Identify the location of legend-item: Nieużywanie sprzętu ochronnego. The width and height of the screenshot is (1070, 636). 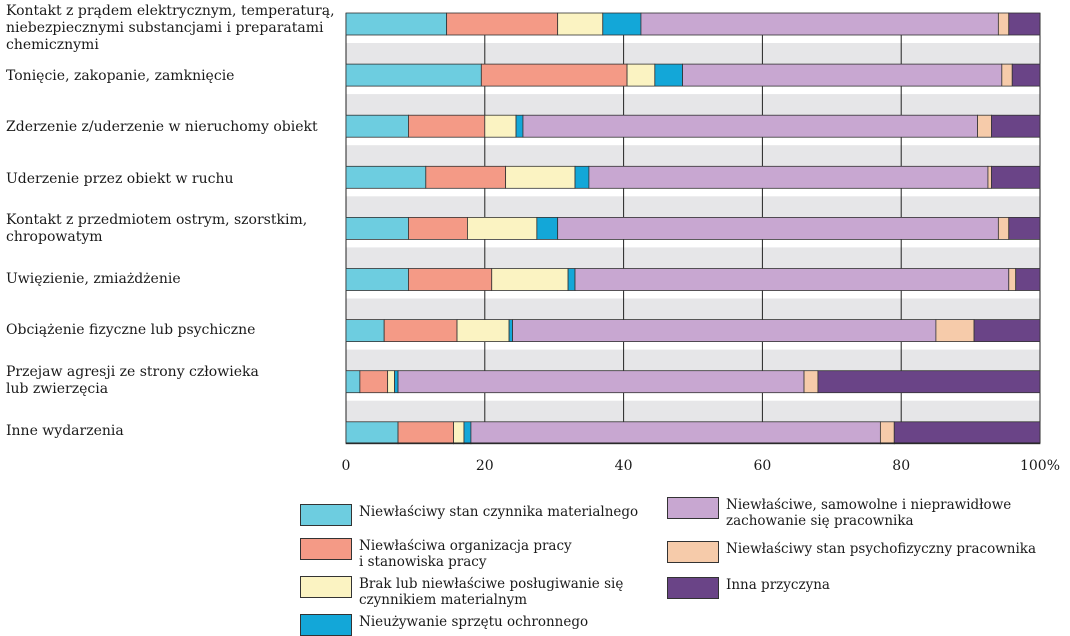
(444, 625).